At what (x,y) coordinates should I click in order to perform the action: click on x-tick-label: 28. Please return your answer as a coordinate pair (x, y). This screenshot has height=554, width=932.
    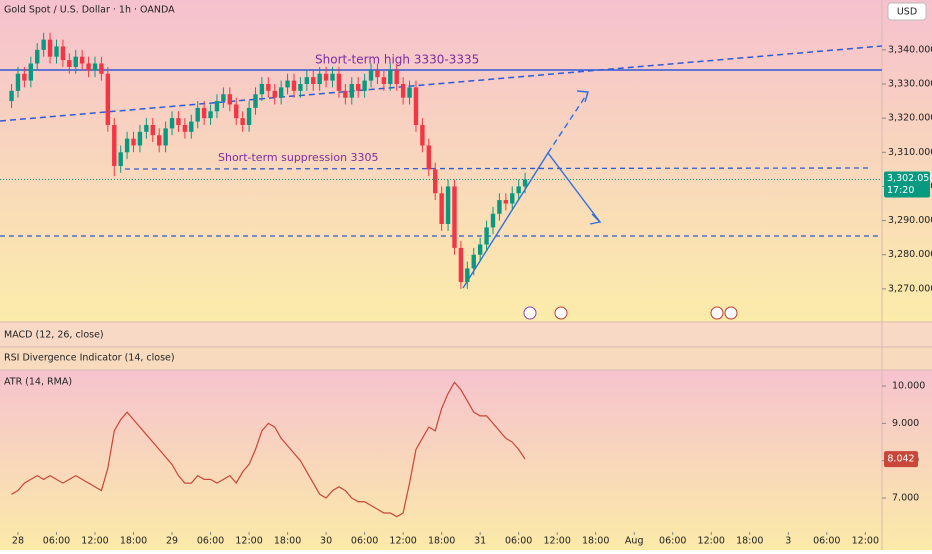
    Looking at the image, I should click on (18, 541).